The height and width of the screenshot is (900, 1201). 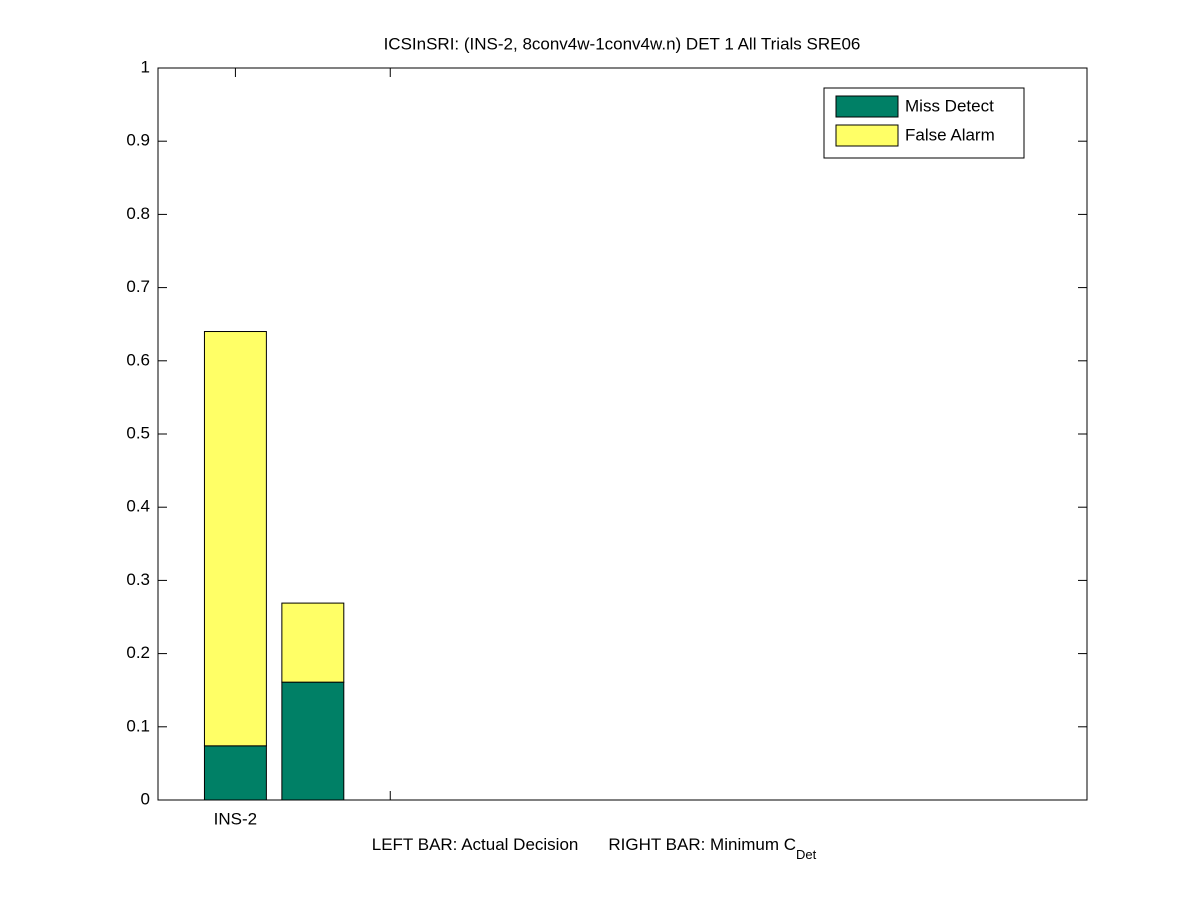 I want to click on y-tick-label: 0.5, so click(x=138, y=432).